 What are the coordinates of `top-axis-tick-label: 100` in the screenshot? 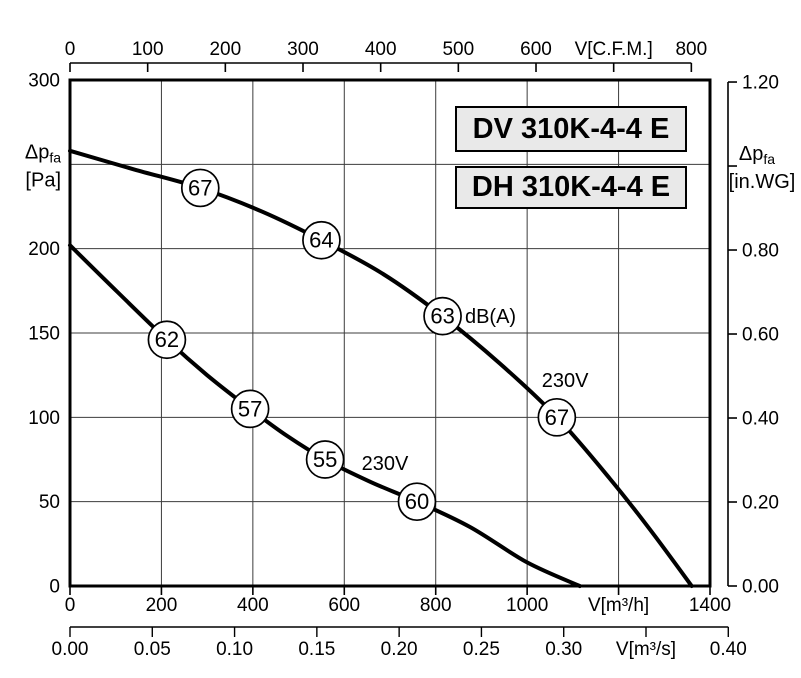 It's located at (148, 49).